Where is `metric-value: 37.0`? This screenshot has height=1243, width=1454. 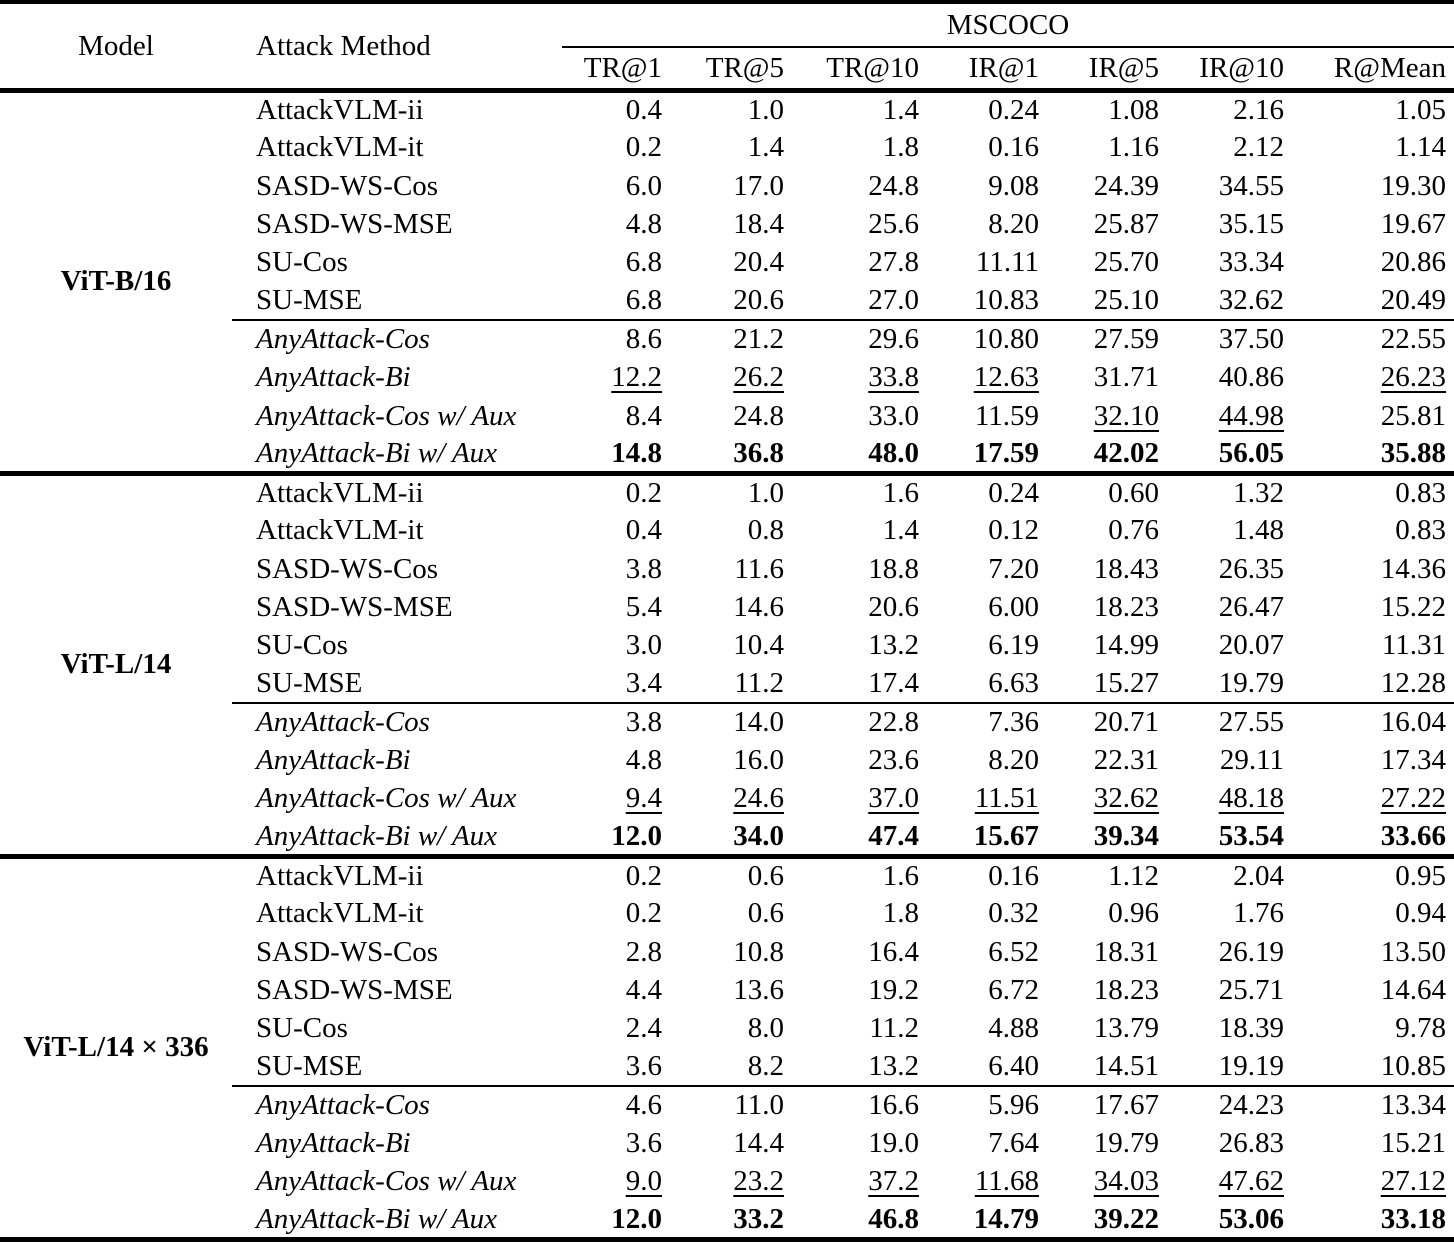
metric-value: 37.0 is located at coordinates (893, 798).